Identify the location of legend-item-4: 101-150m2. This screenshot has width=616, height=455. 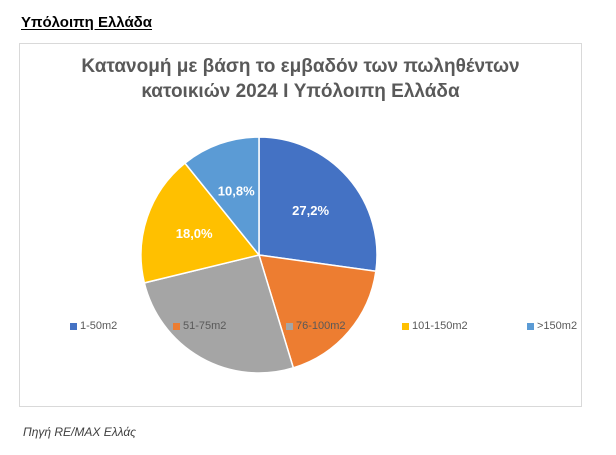
(435, 326).